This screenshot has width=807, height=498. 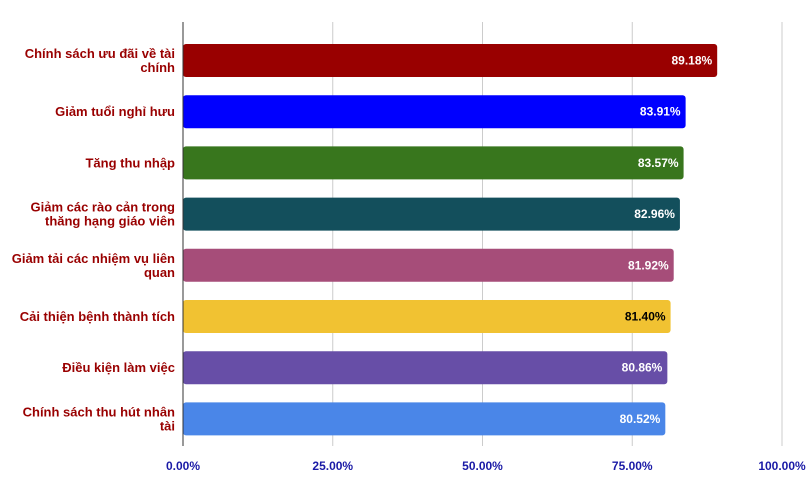 I want to click on bar-value-label: 83.91%, so click(x=660, y=112).